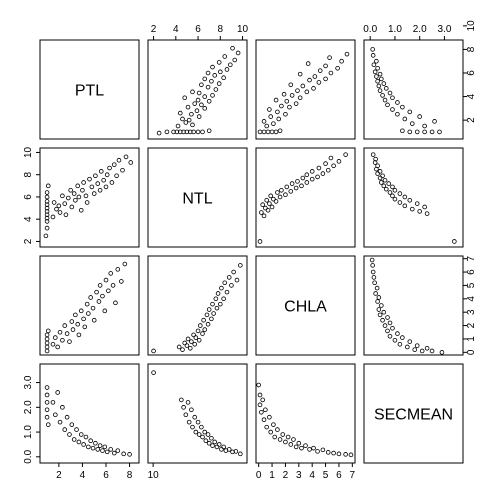  Describe the element at coordinates (176, 29) in the screenshot. I see `x-tick-label-ntl: 4` at that location.